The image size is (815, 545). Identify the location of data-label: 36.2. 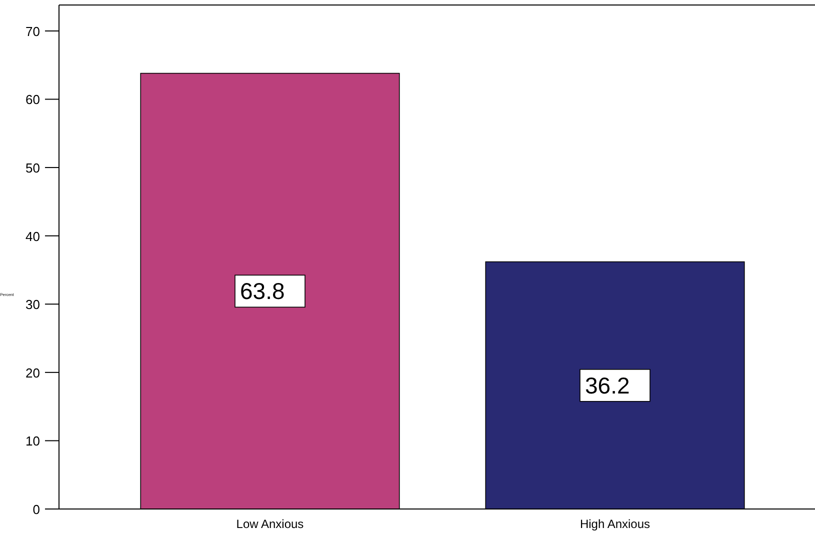
(607, 385).